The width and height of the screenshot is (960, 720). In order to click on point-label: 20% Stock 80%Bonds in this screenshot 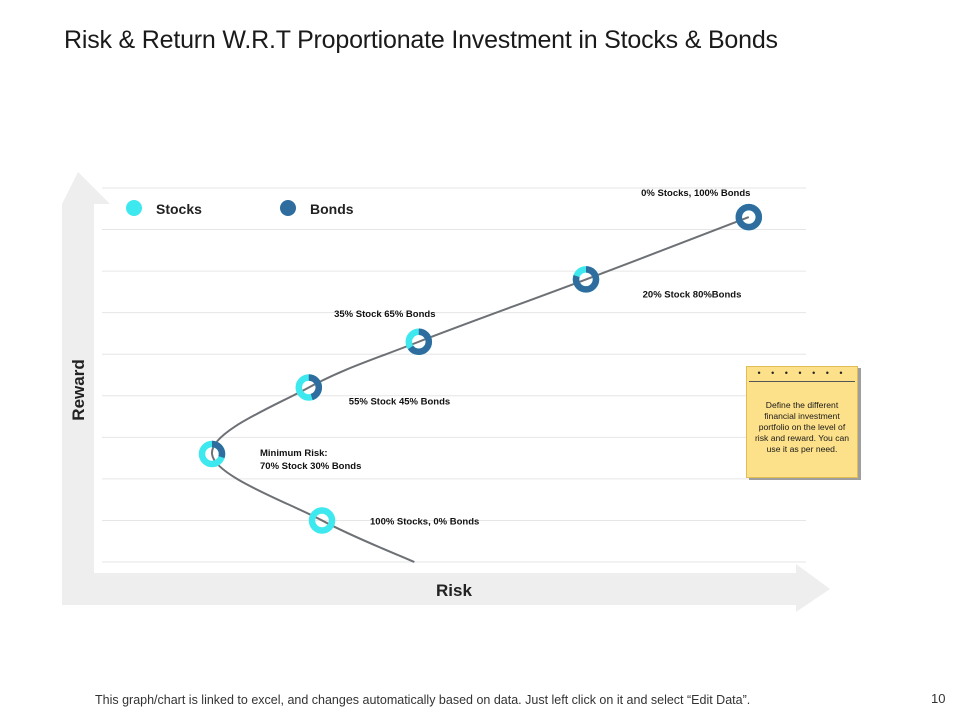, I will do `click(692, 294)`.